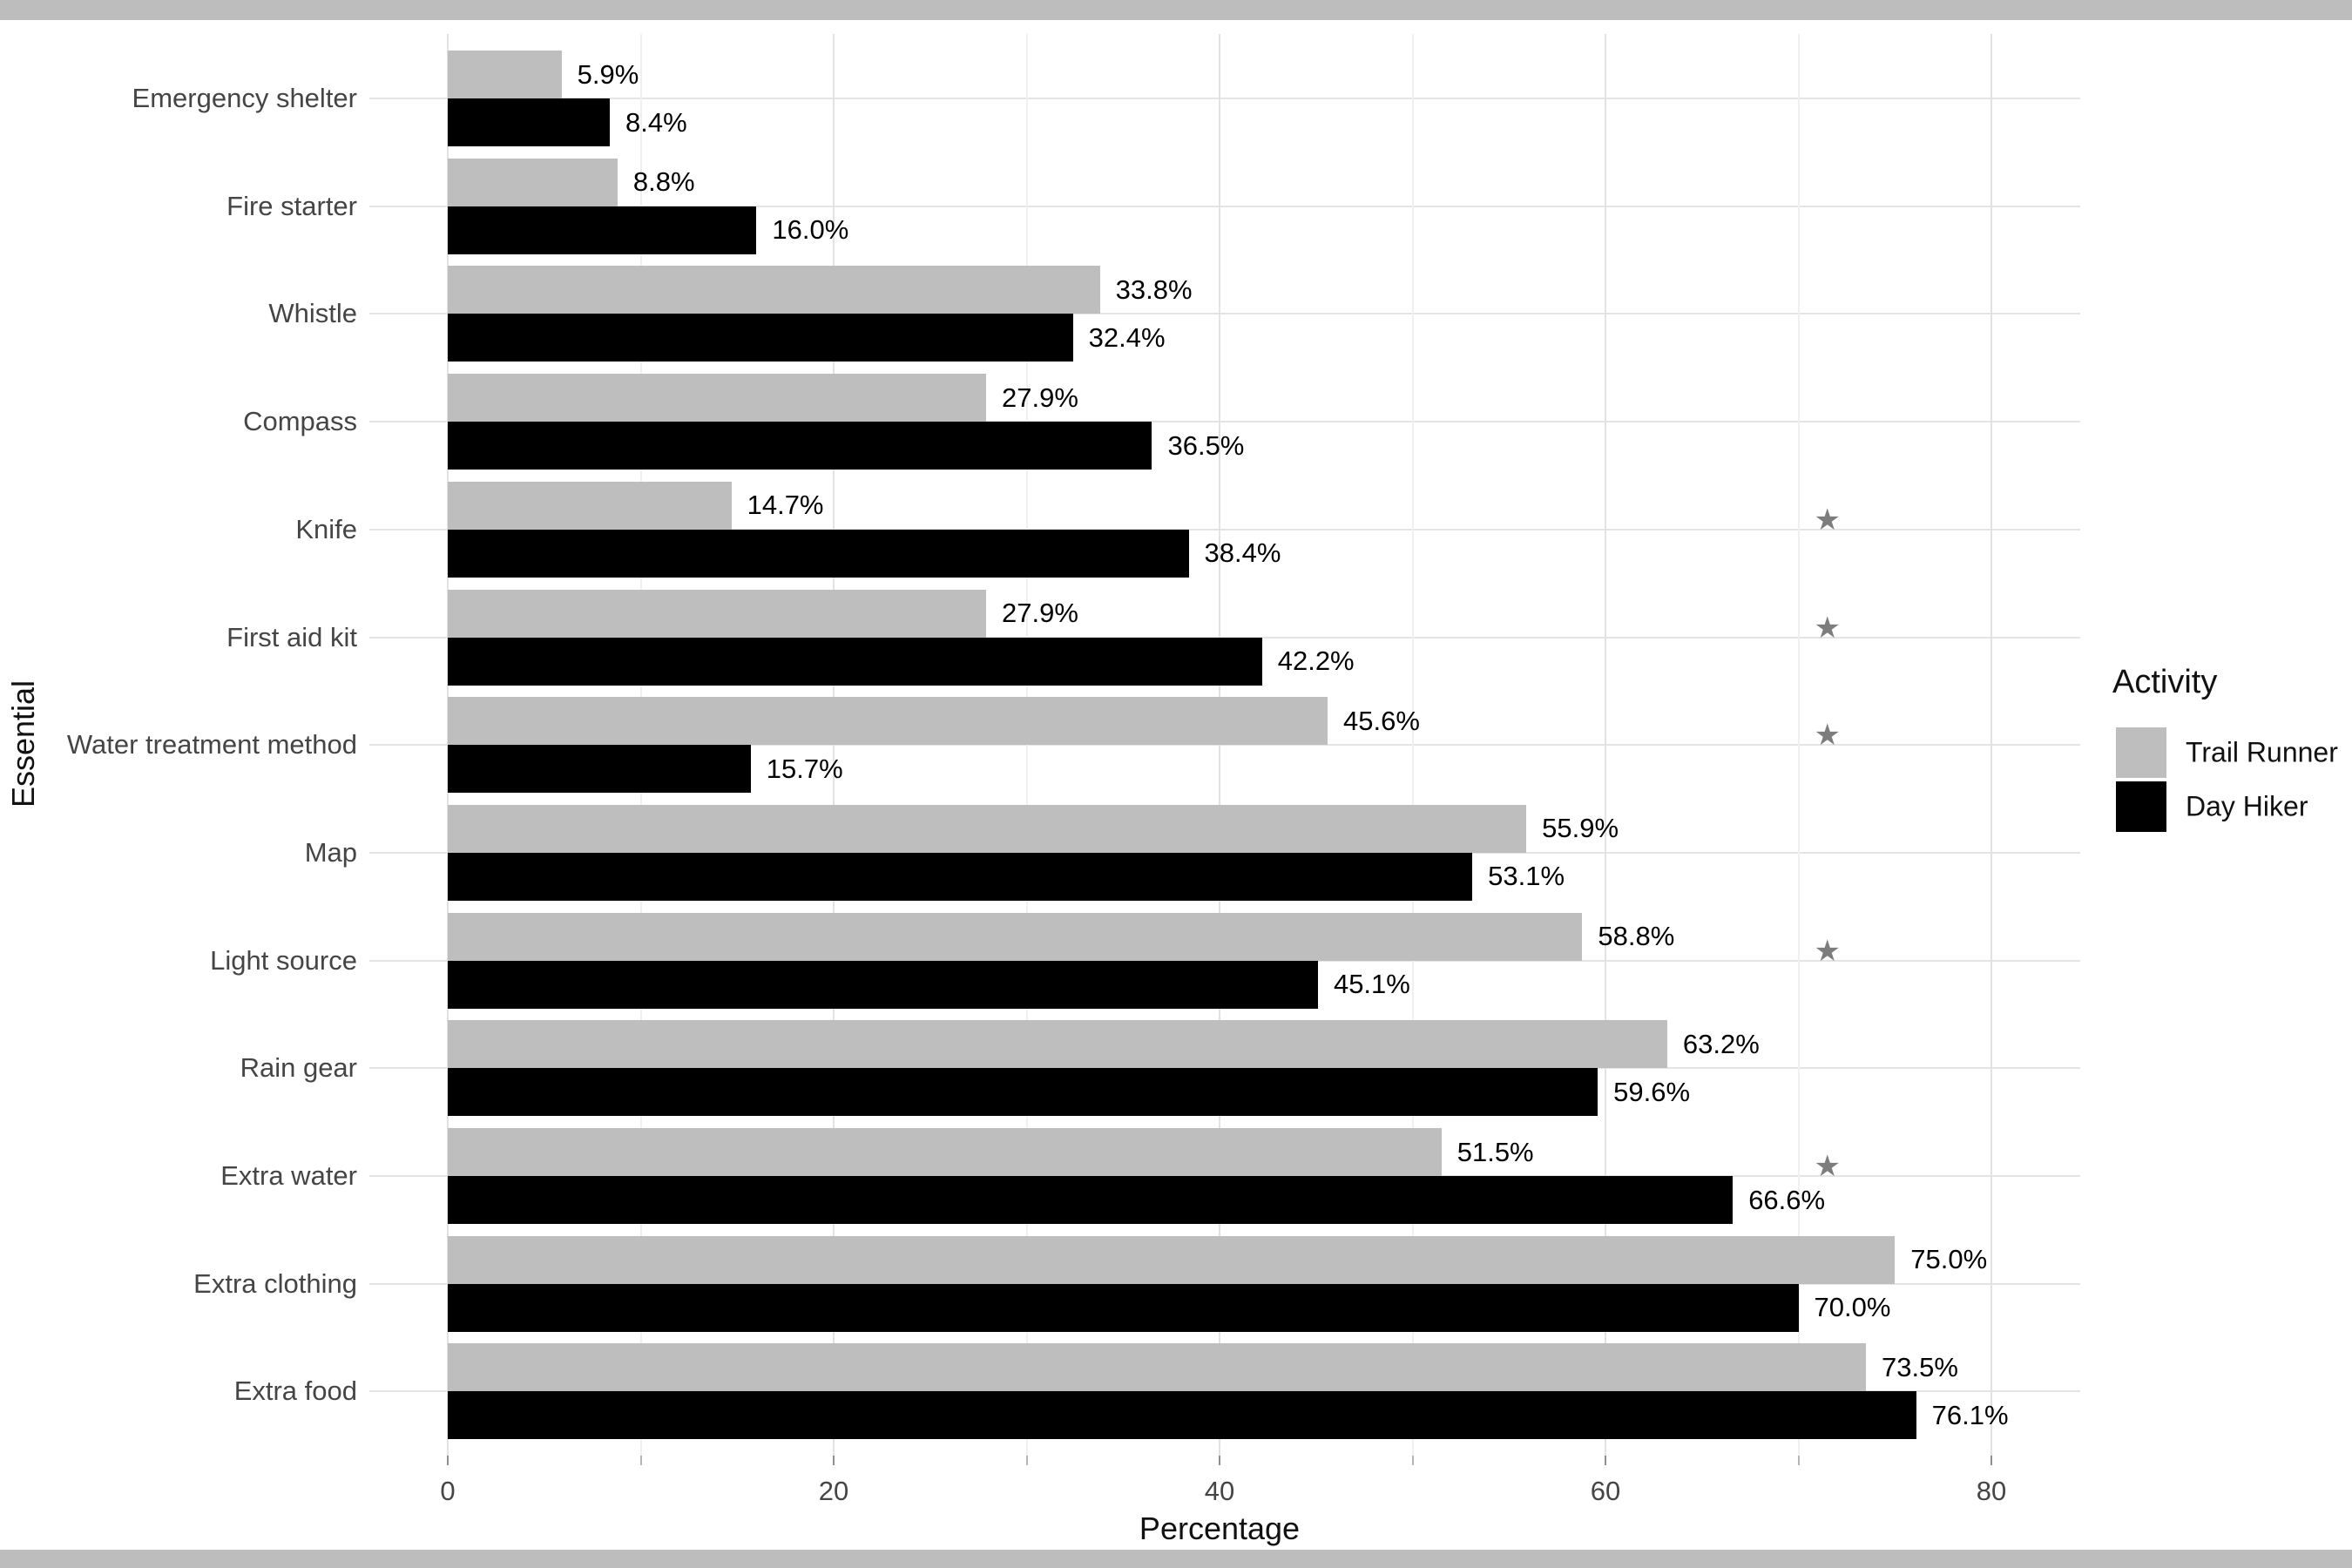  I want to click on category-label: Light source, so click(283, 960).